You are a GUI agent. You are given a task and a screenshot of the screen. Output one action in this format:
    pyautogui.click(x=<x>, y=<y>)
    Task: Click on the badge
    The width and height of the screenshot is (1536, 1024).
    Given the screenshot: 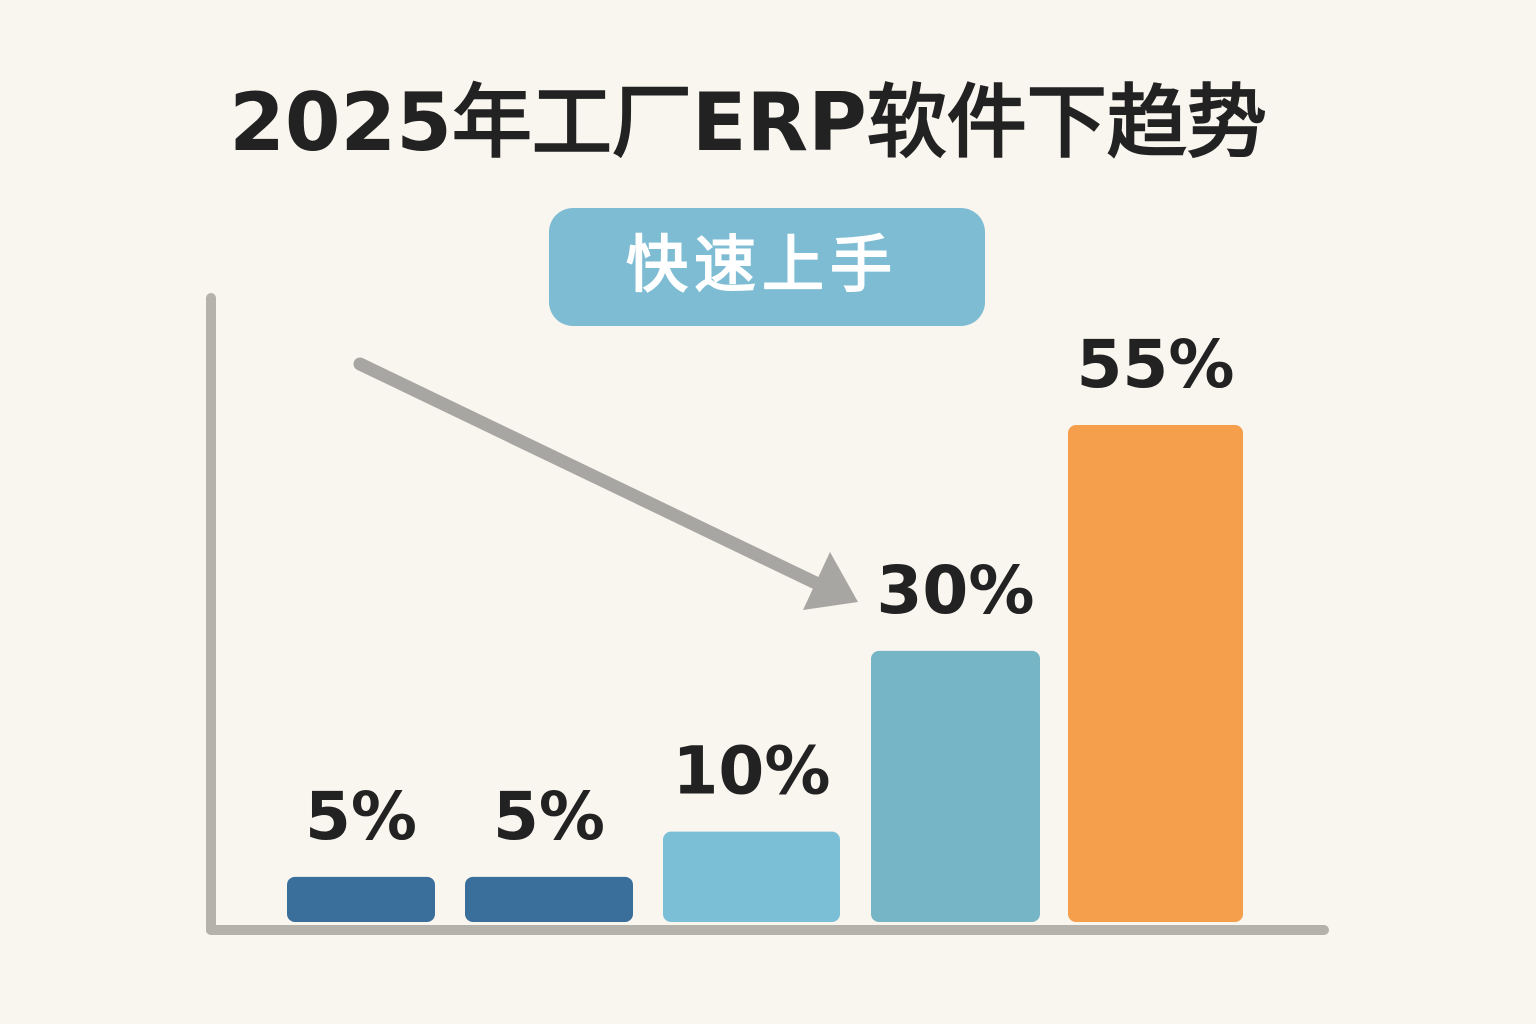 What is the action you would take?
    pyautogui.click(x=767, y=267)
    